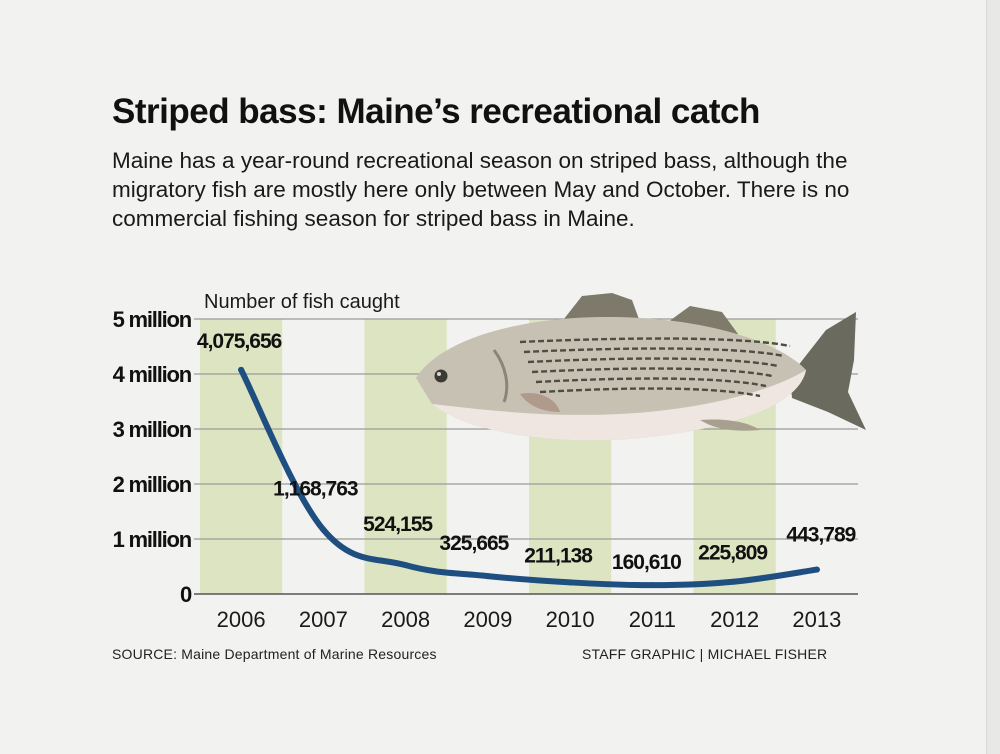 The height and width of the screenshot is (754, 1000). What do you see at coordinates (474, 543) in the screenshot?
I see `data-label: 325,665` at bounding box center [474, 543].